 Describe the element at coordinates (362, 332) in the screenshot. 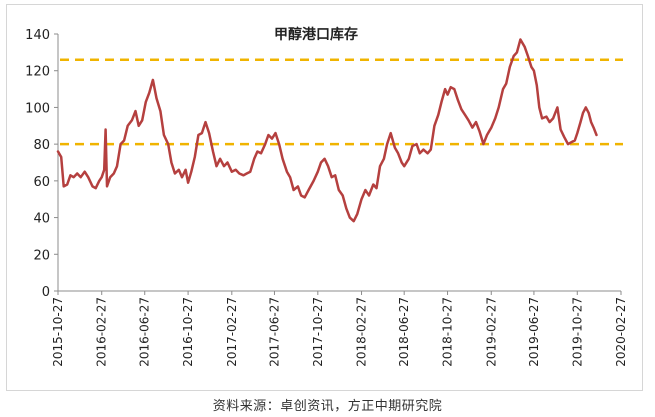

I see `x-tick-label: 2018-02-27` at that location.